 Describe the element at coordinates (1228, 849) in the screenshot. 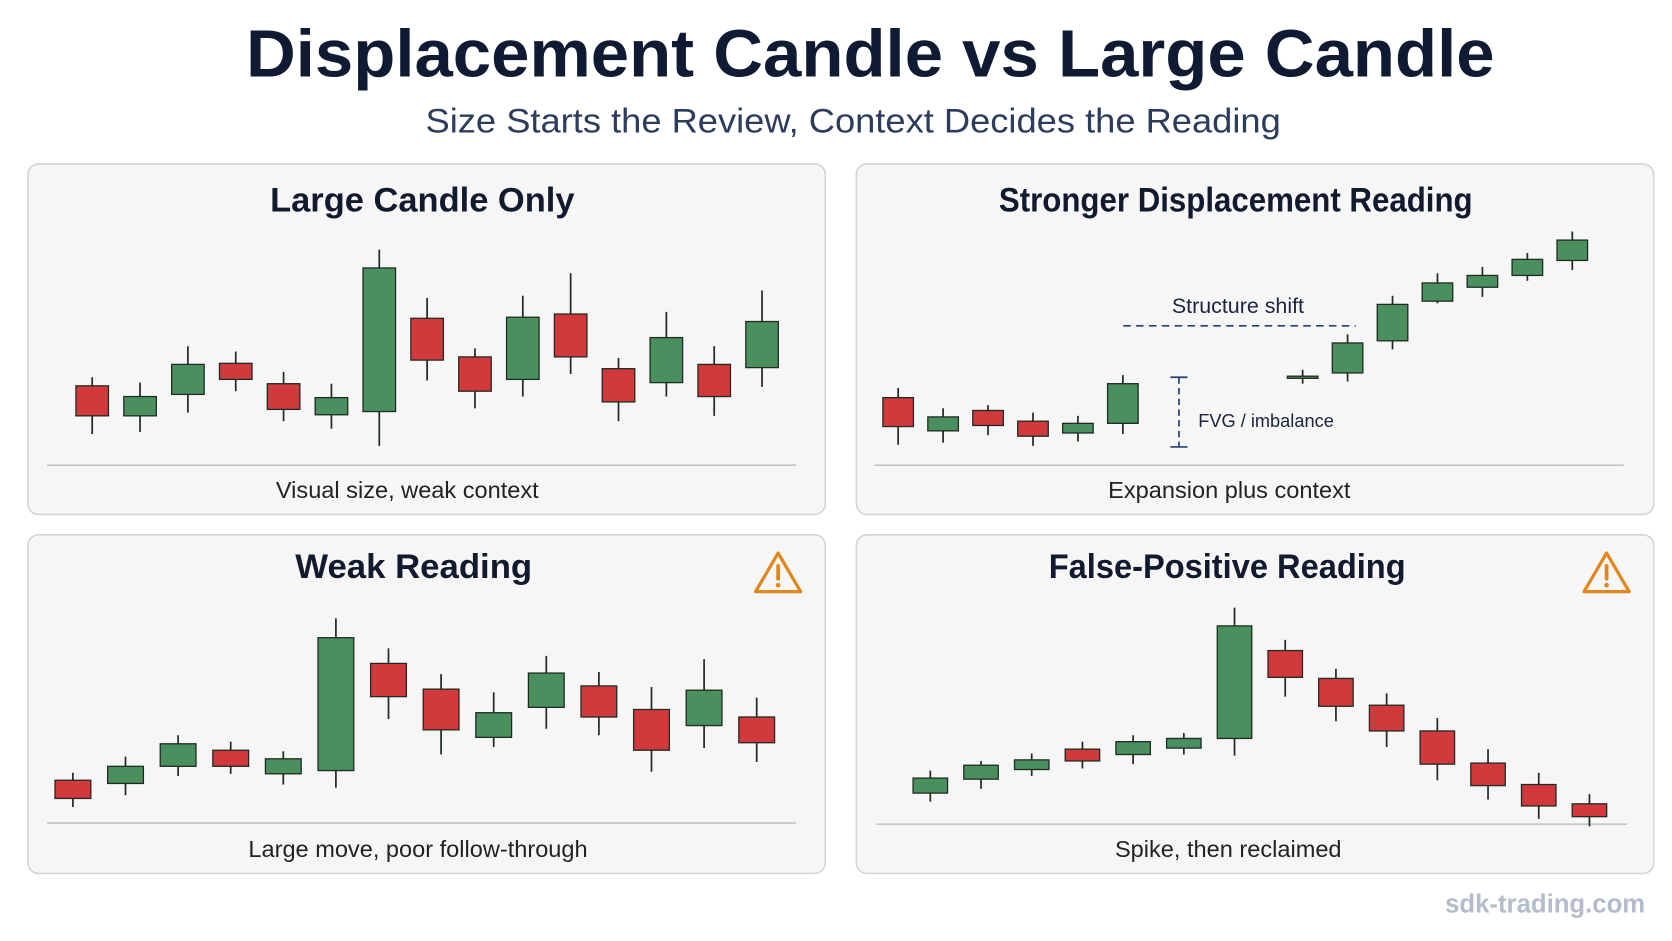

I see `panel-caption: Spike, then reclaimed` at that location.